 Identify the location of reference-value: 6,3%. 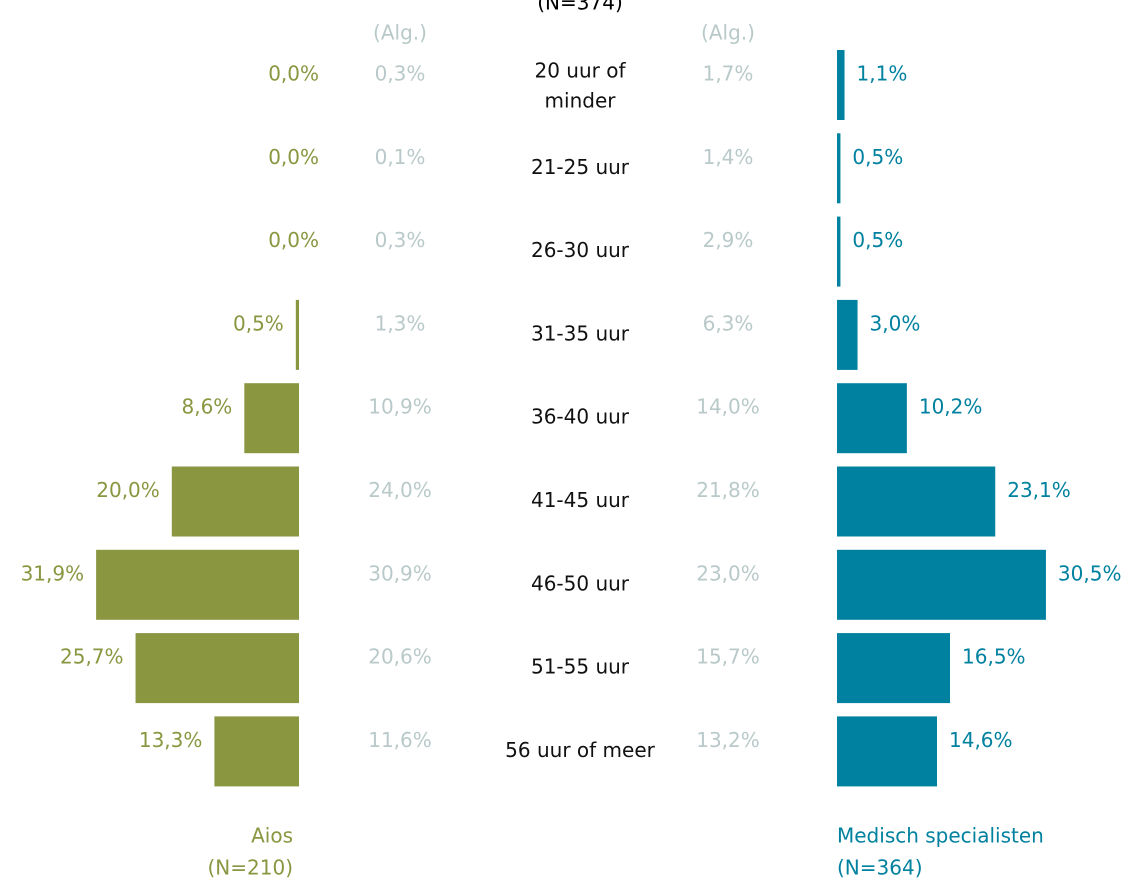
(728, 323).